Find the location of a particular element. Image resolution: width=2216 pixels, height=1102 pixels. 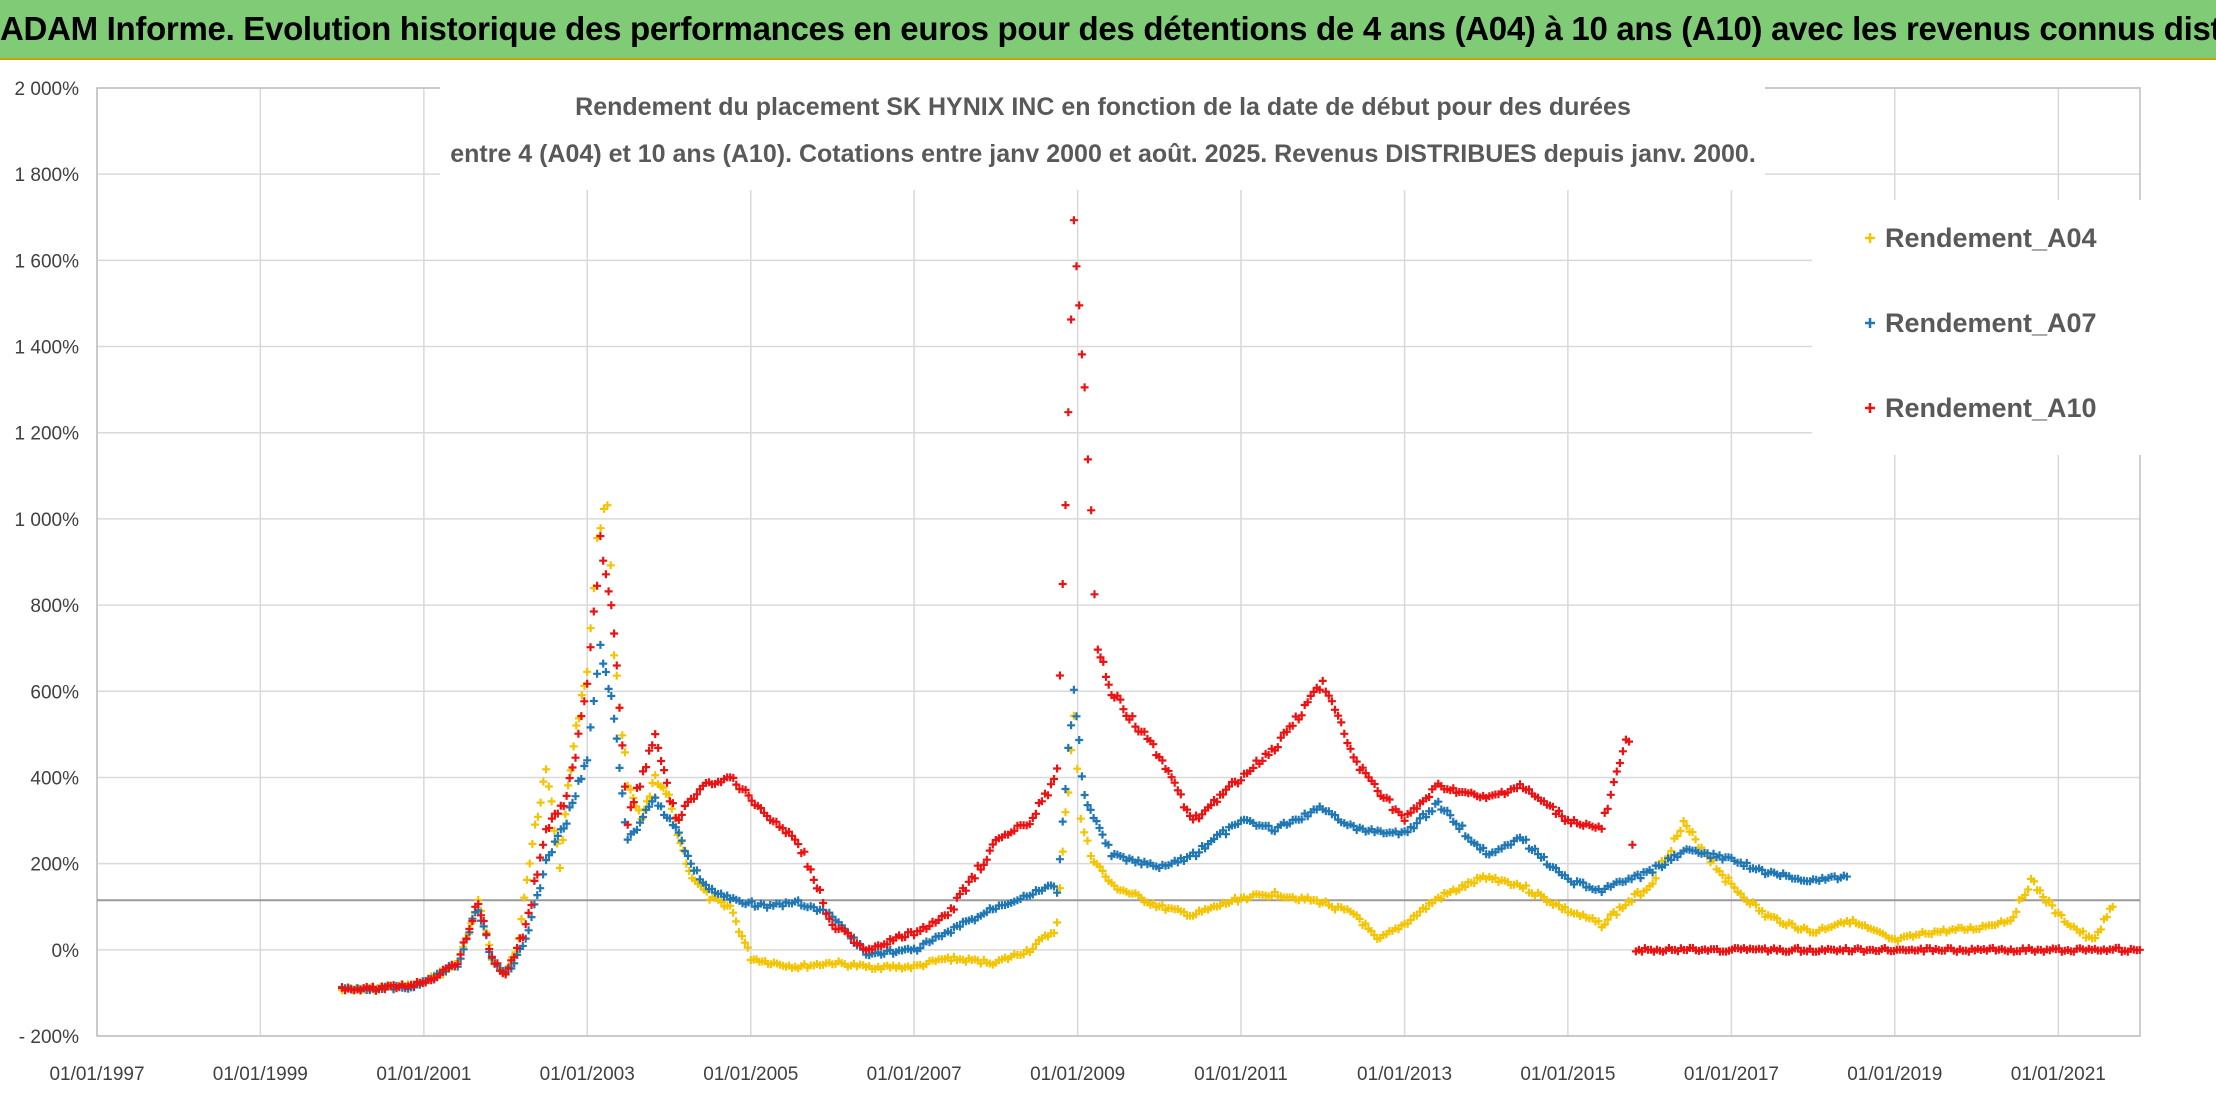

x-tick-label: 01/01/2001 is located at coordinates (423, 1074).